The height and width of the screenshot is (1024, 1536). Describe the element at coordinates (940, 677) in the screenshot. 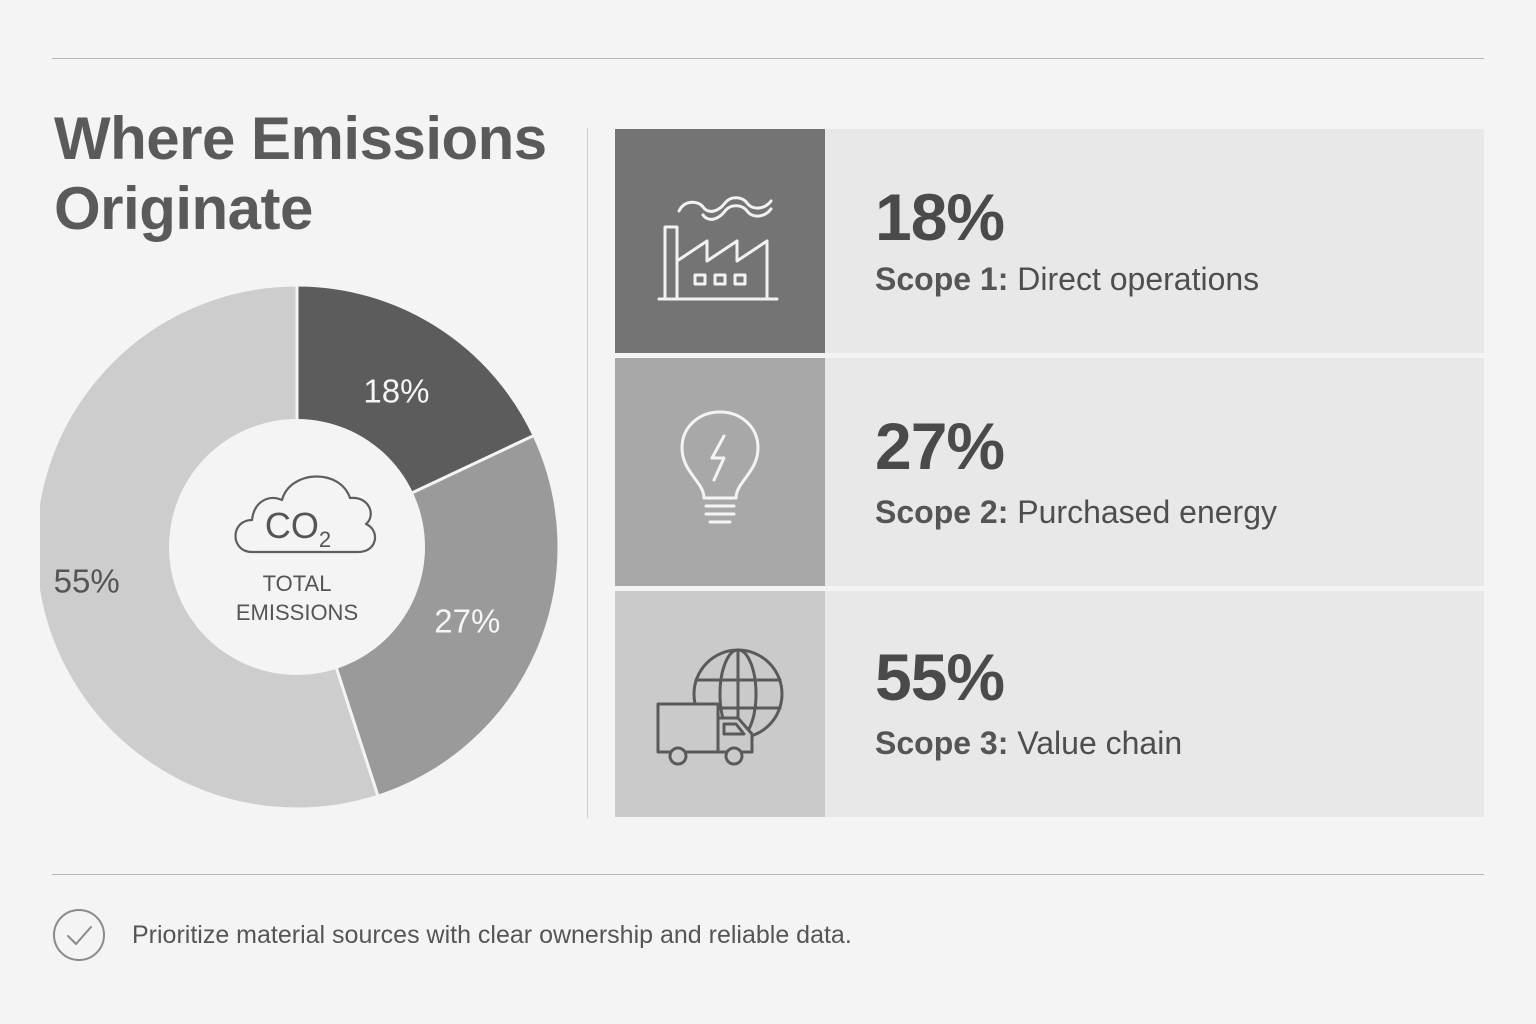

I see `scope-3-percent: 55%` at that location.